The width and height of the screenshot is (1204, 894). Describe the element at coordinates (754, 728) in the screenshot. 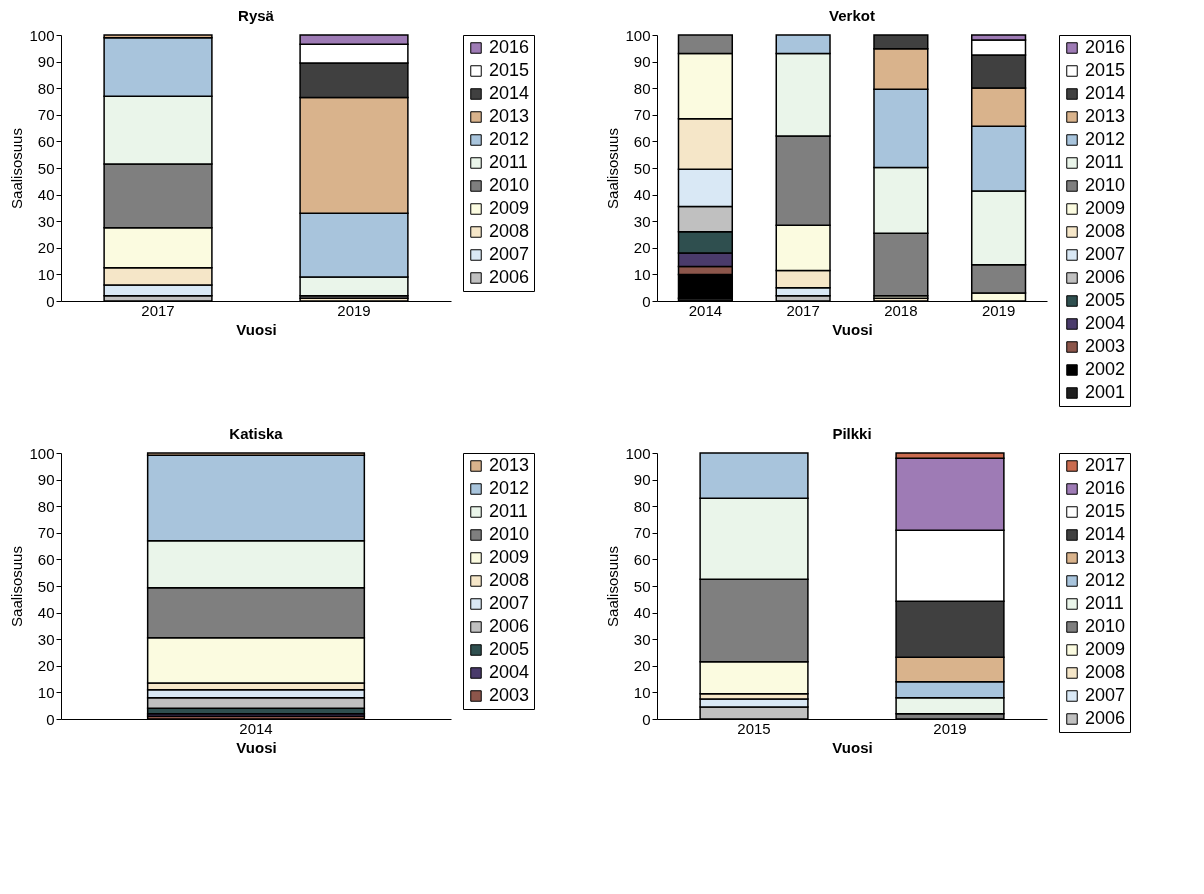

I see `x-tick-label: 2015` at that location.